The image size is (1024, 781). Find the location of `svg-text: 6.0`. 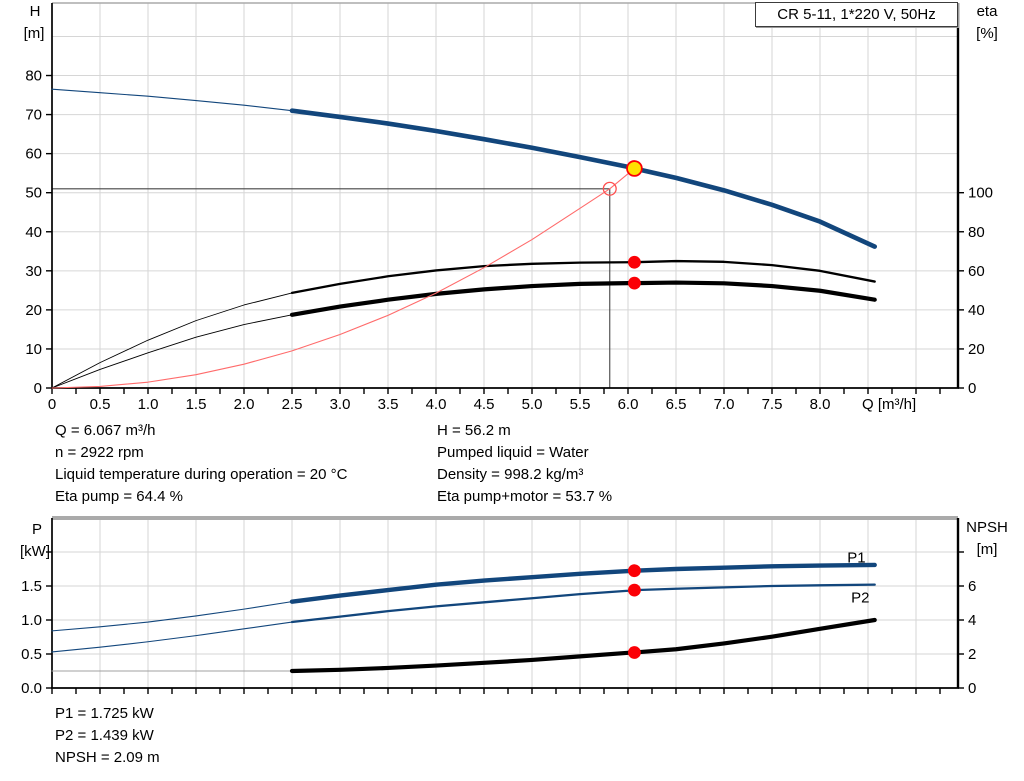

svg-text: 6.0 is located at coordinates (628, 404).